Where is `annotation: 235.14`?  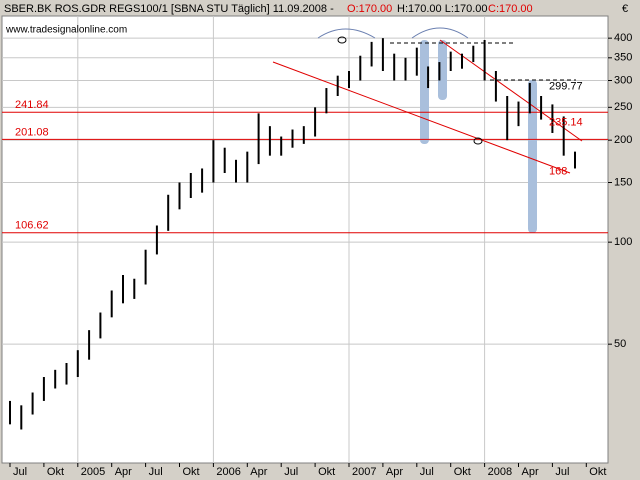 annotation: 235.14 is located at coordinates (566, 122).